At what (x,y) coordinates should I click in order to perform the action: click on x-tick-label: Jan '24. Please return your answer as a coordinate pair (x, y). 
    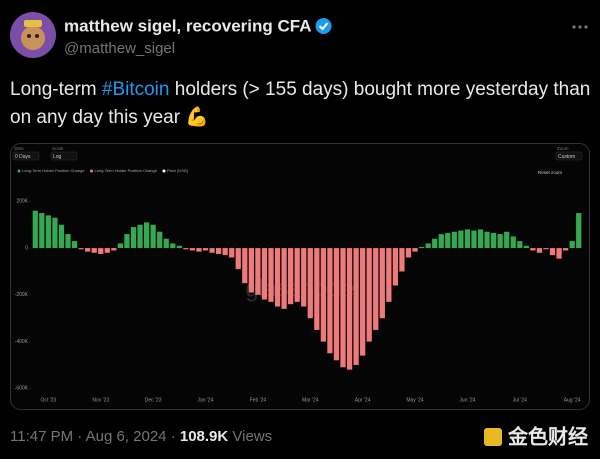
    Looking at the image, I should click on (206, 400).